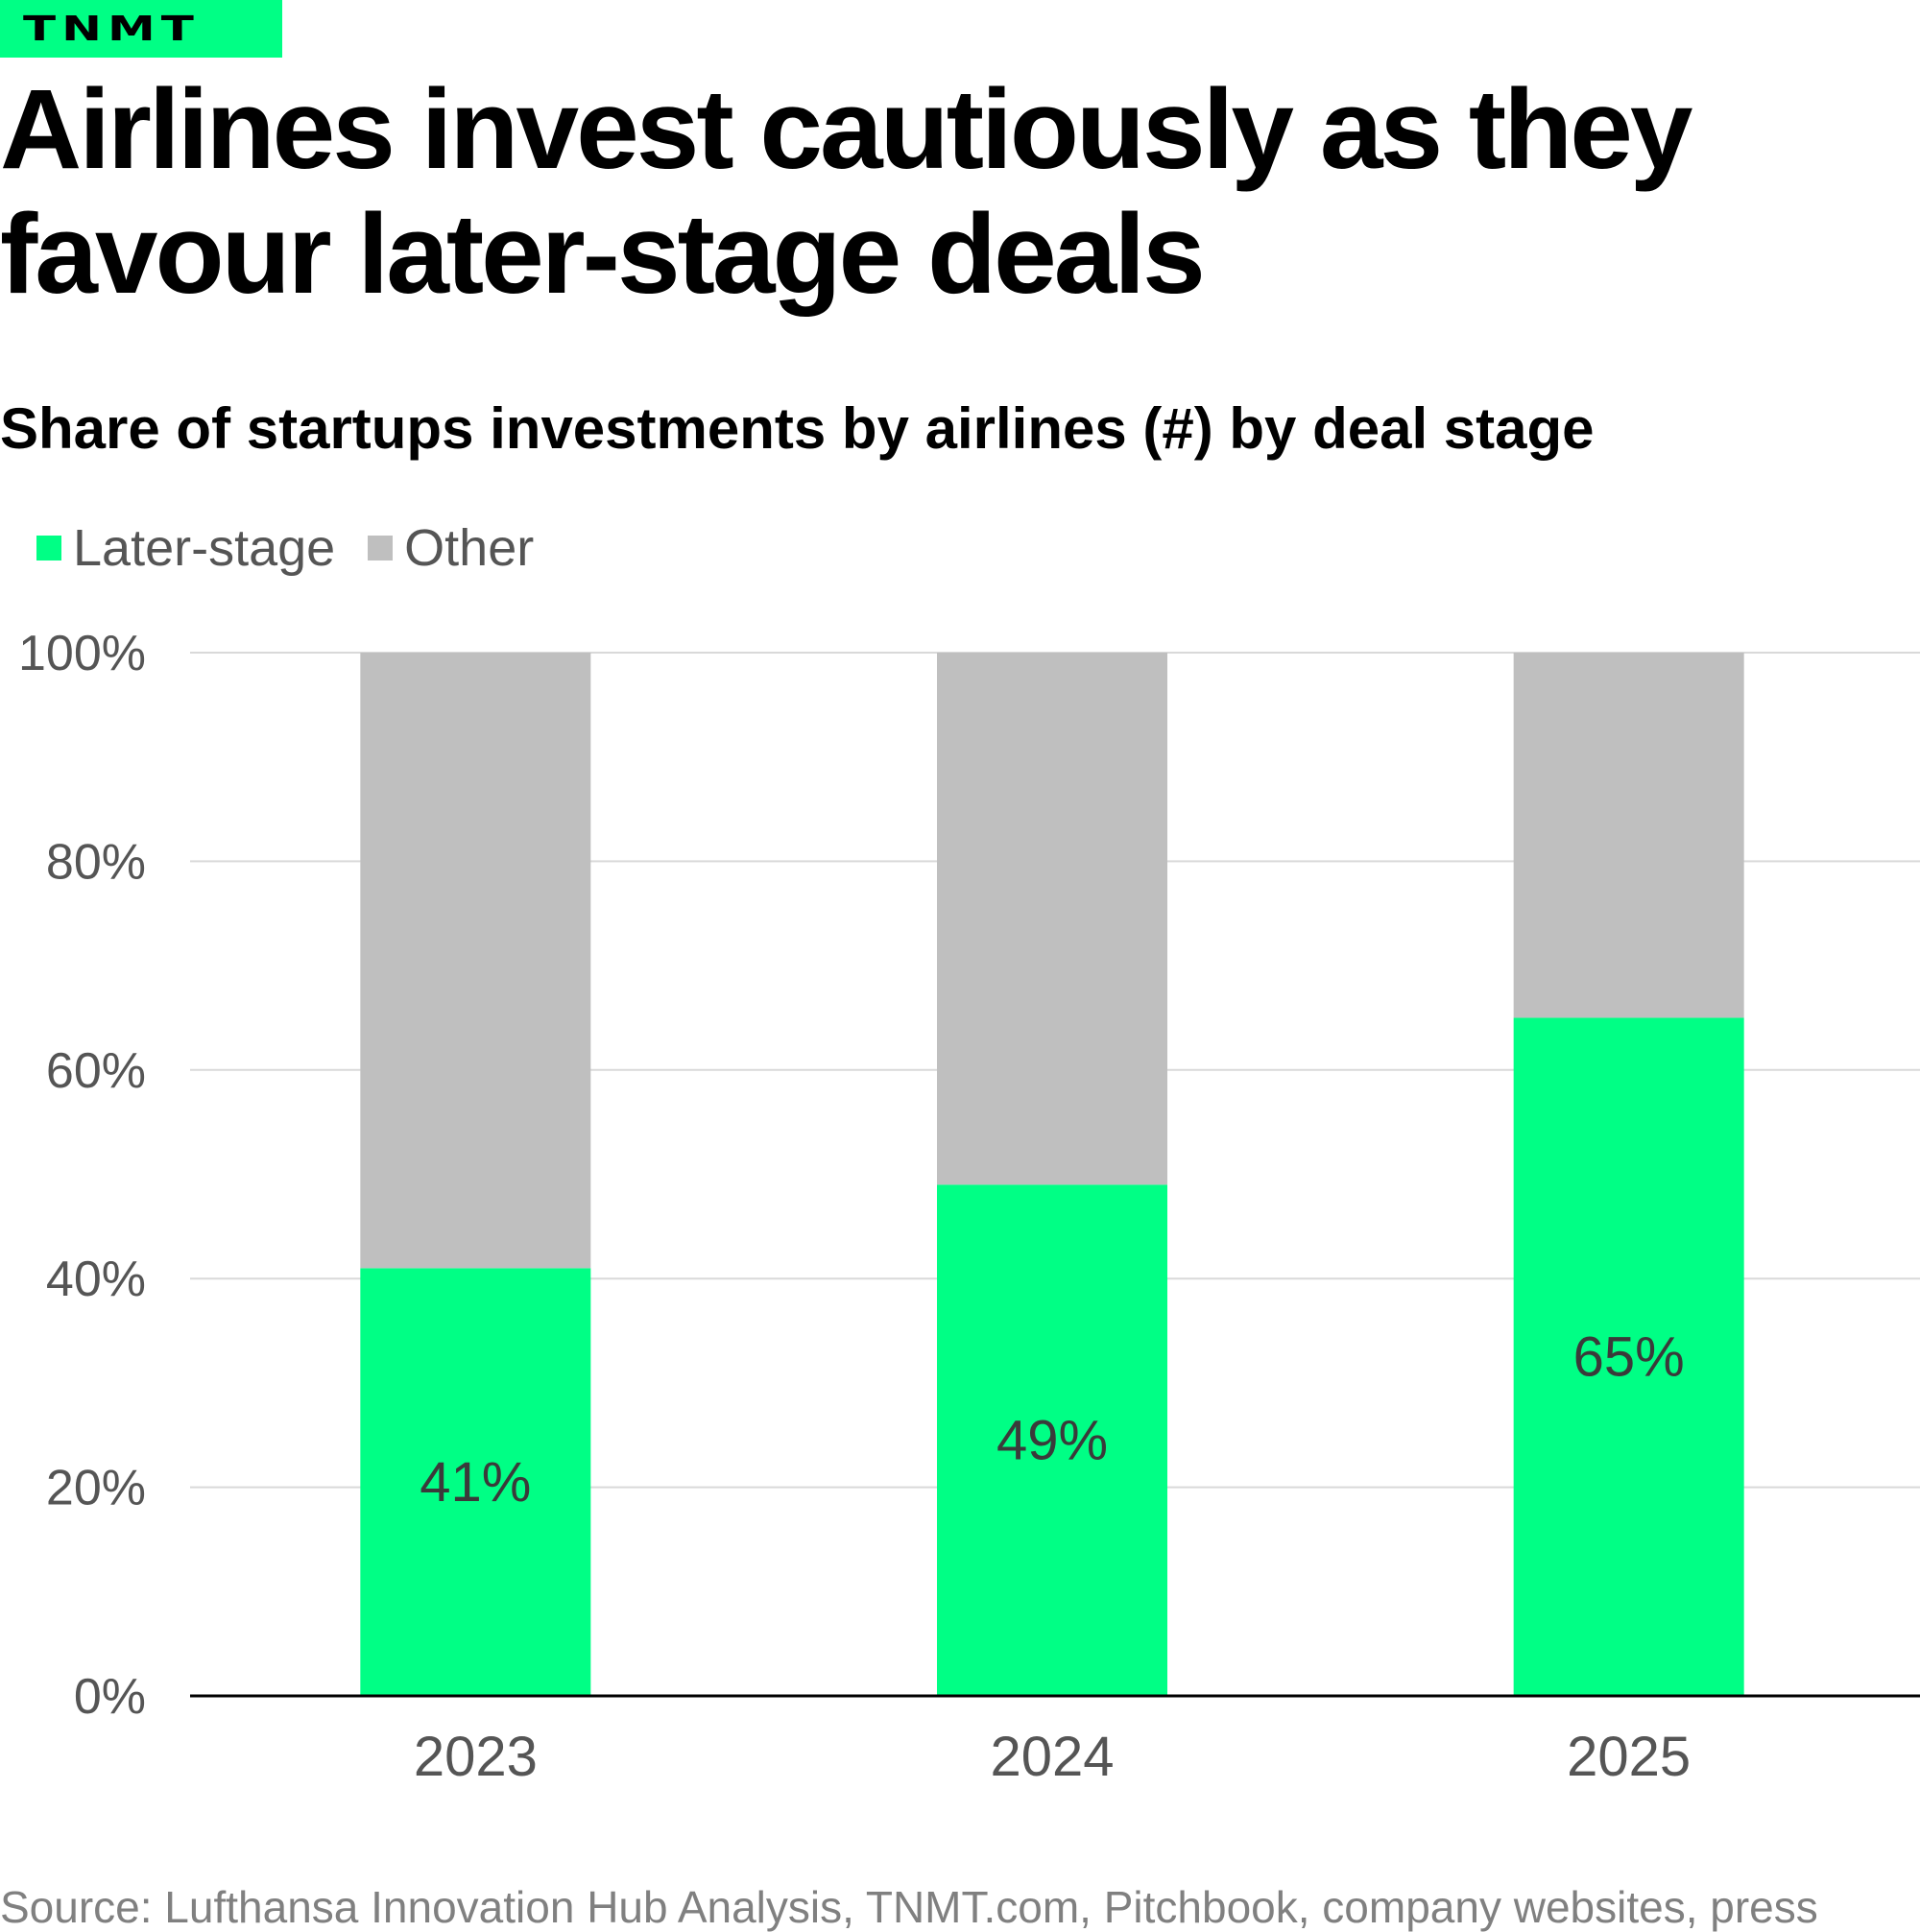  Describe the element at coordinates (111, 29) in the screenshot. I see `brand-logo-text: TNMT` at that location.